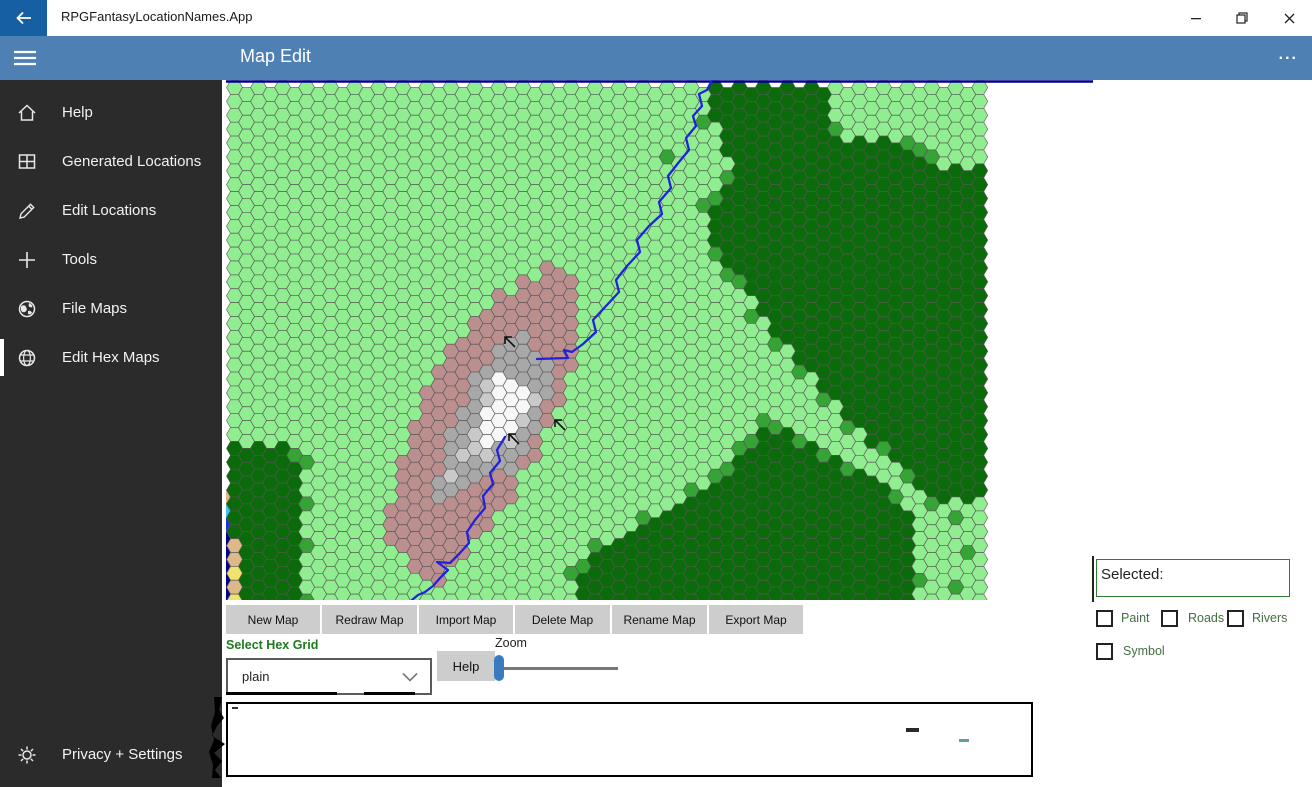 This screenshot has height=787, width=1312. I want to click on hex-globe-icon, so click(27, 357).